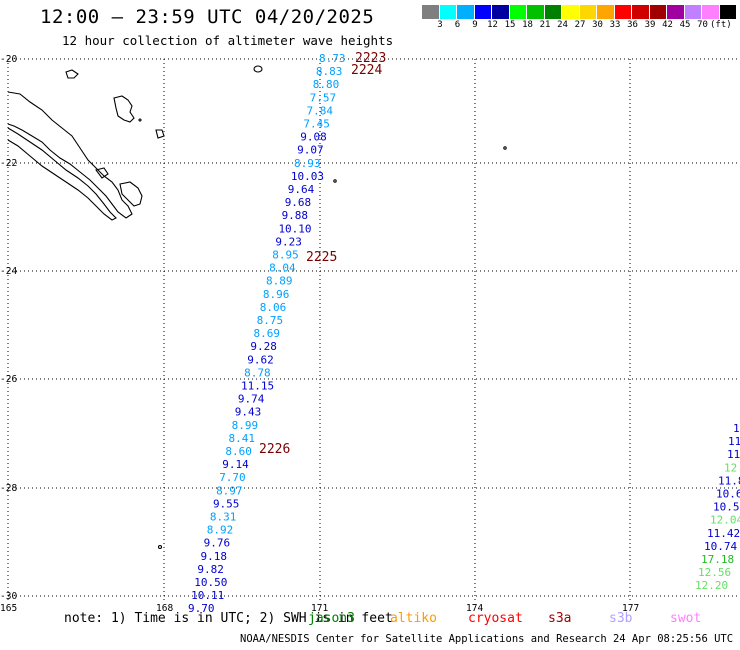 The image size is (740, 650). What do you see at coordinates (274, 449) in the screenshot?
I see `pass-number-label: 2226` at bounding box center [274, 449].